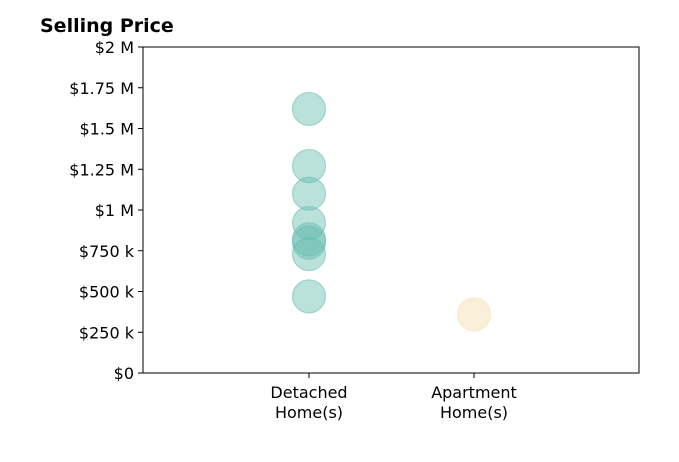  I want to click on y-tick-label: $750 k, so click(107, 251).